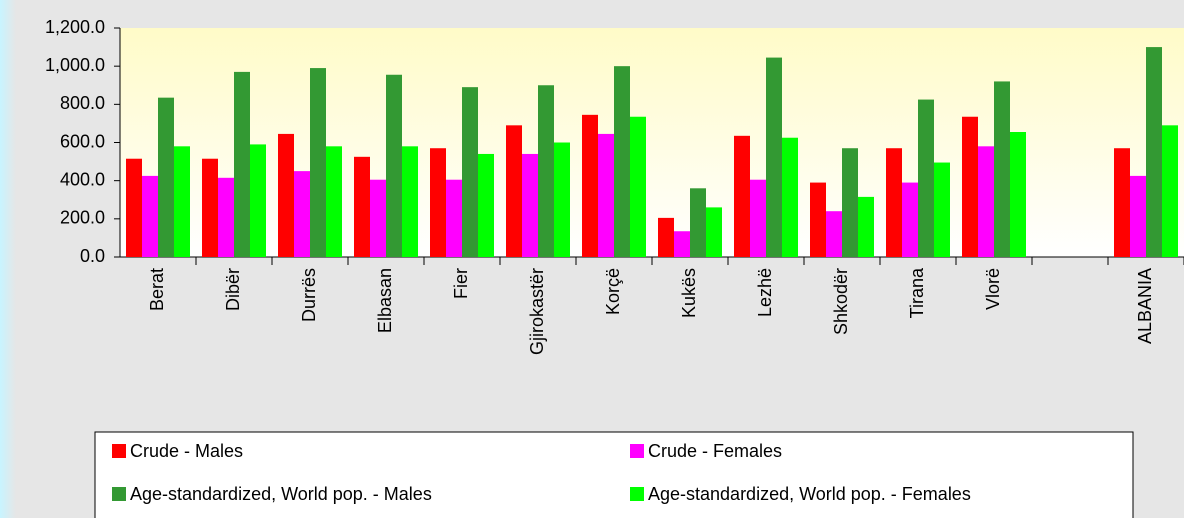 This screenshot has width=1184, height=518. I want to click on legend-label: Age-standardized, World pop. - Females, so click(809, 494).